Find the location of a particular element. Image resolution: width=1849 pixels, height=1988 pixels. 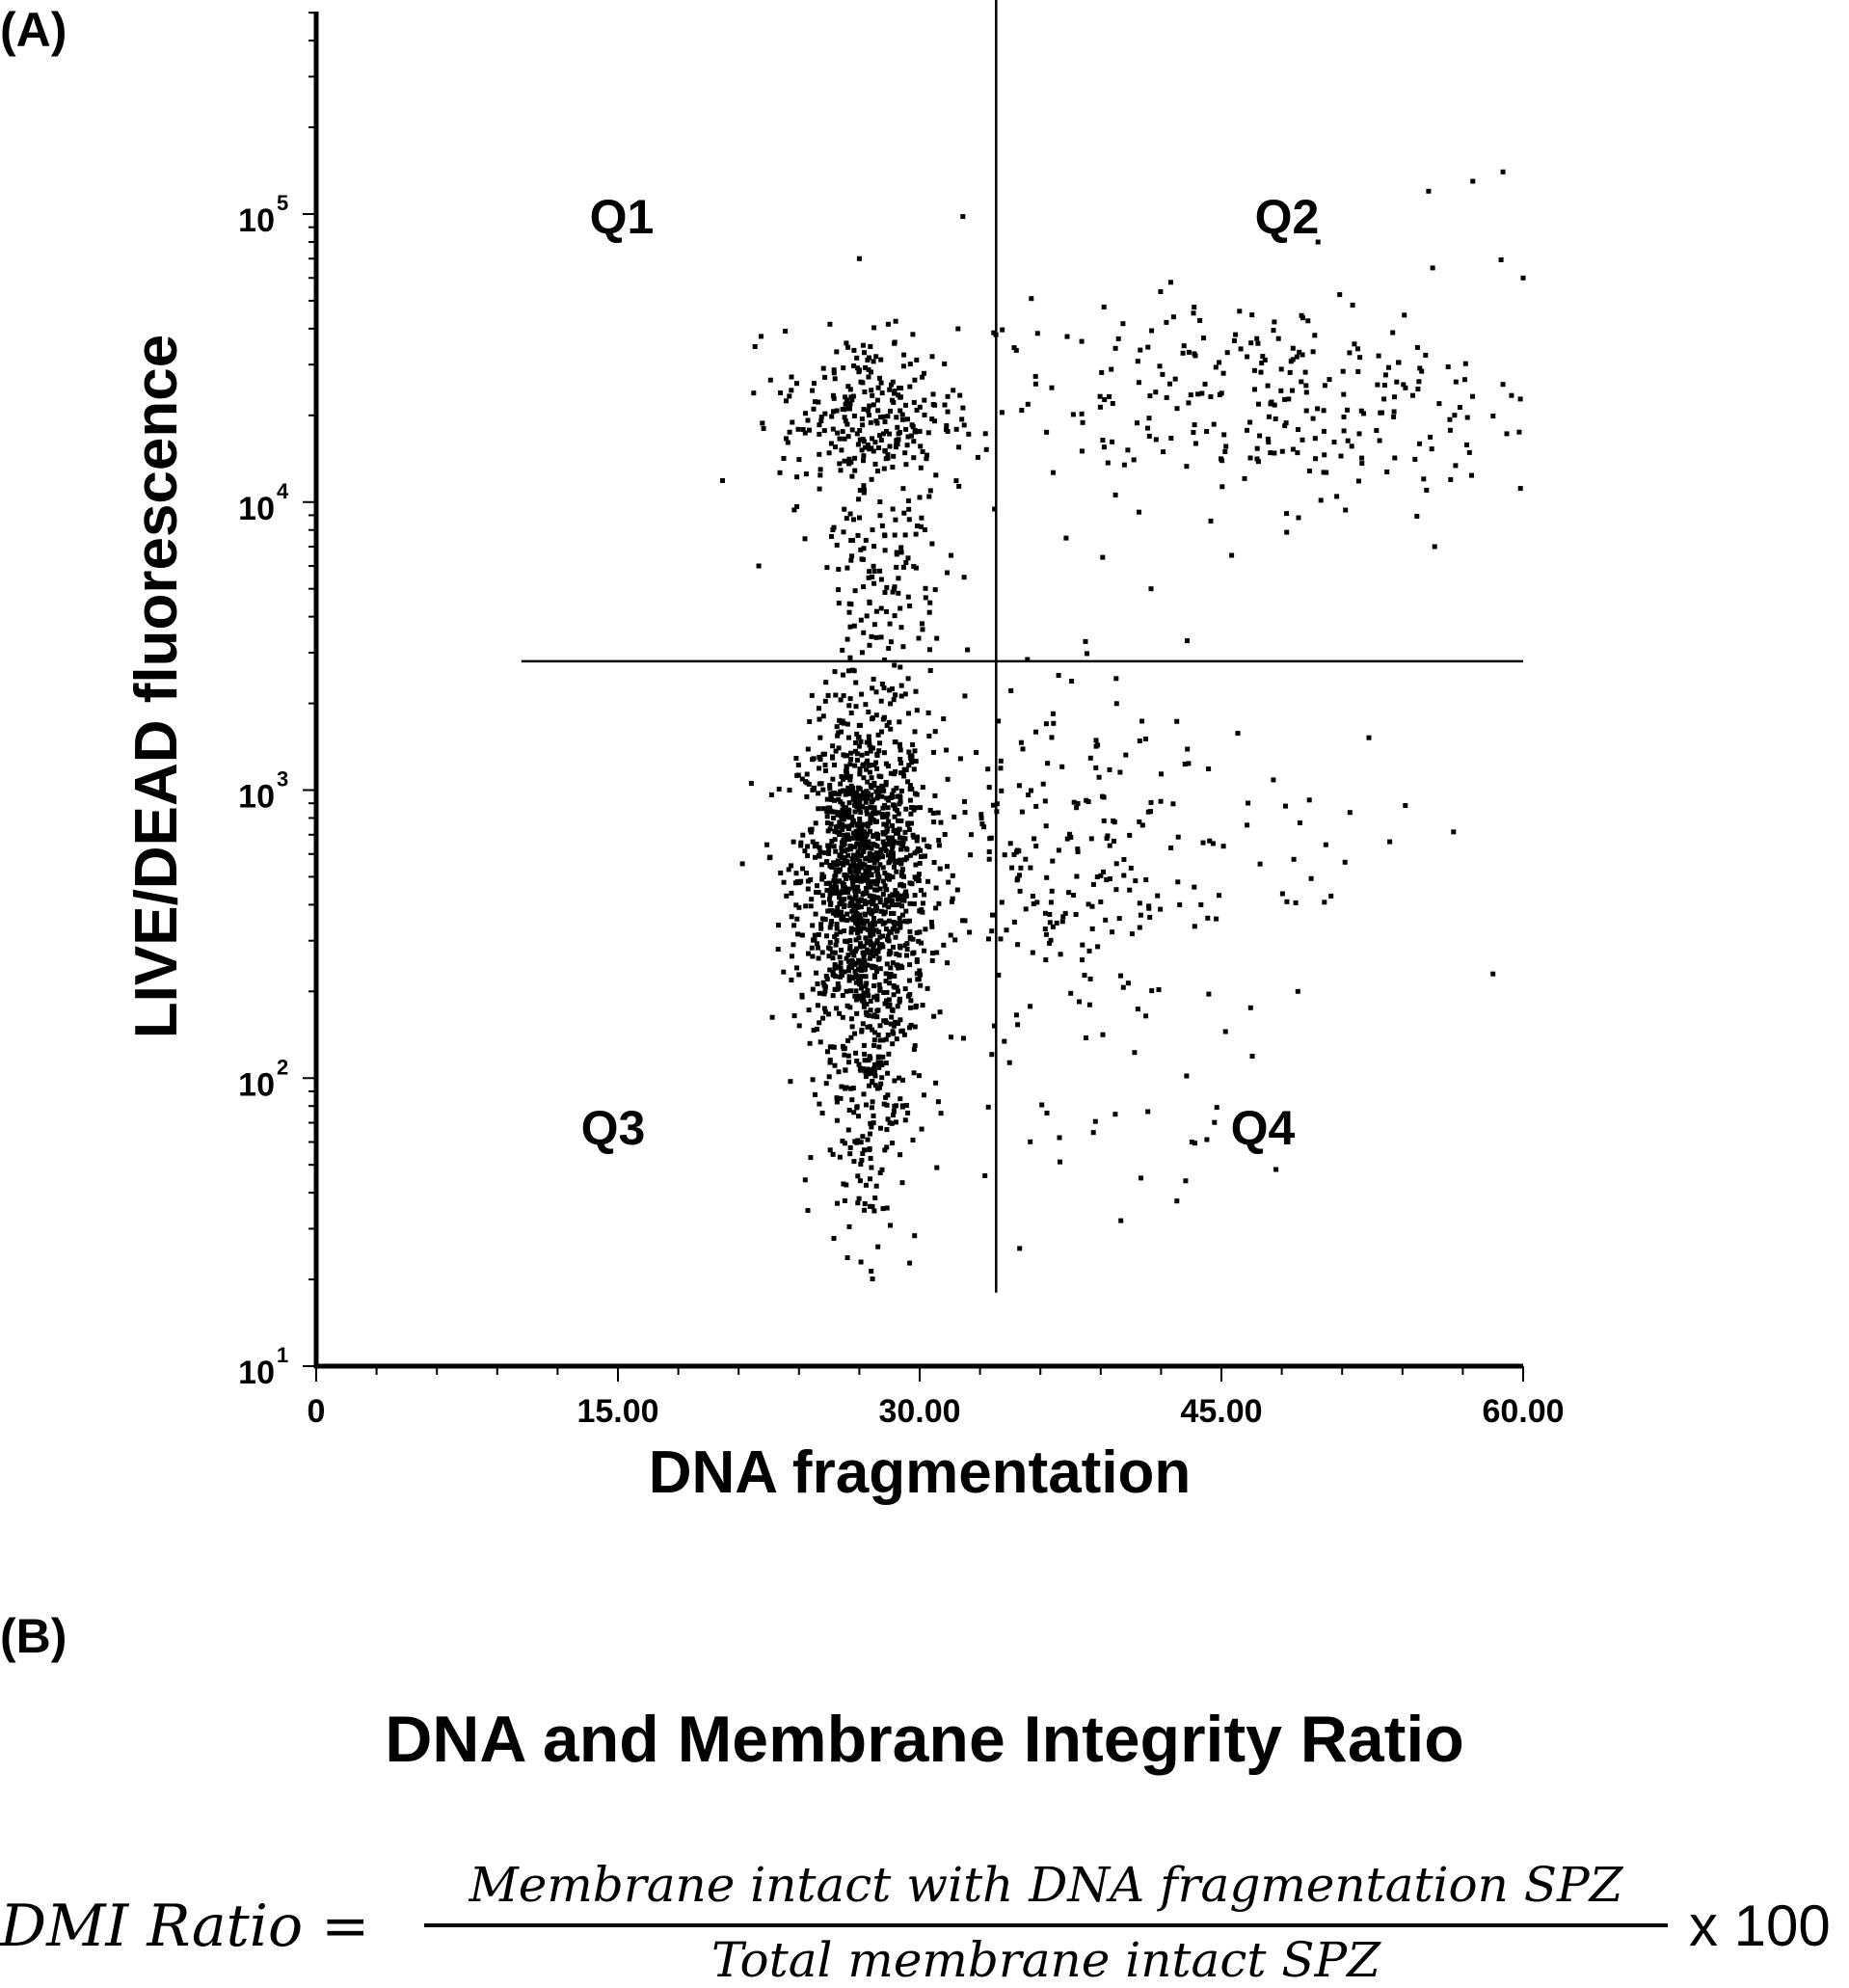

formula-lhs: DMI Ratio = is located at coordinates (185, 1926).